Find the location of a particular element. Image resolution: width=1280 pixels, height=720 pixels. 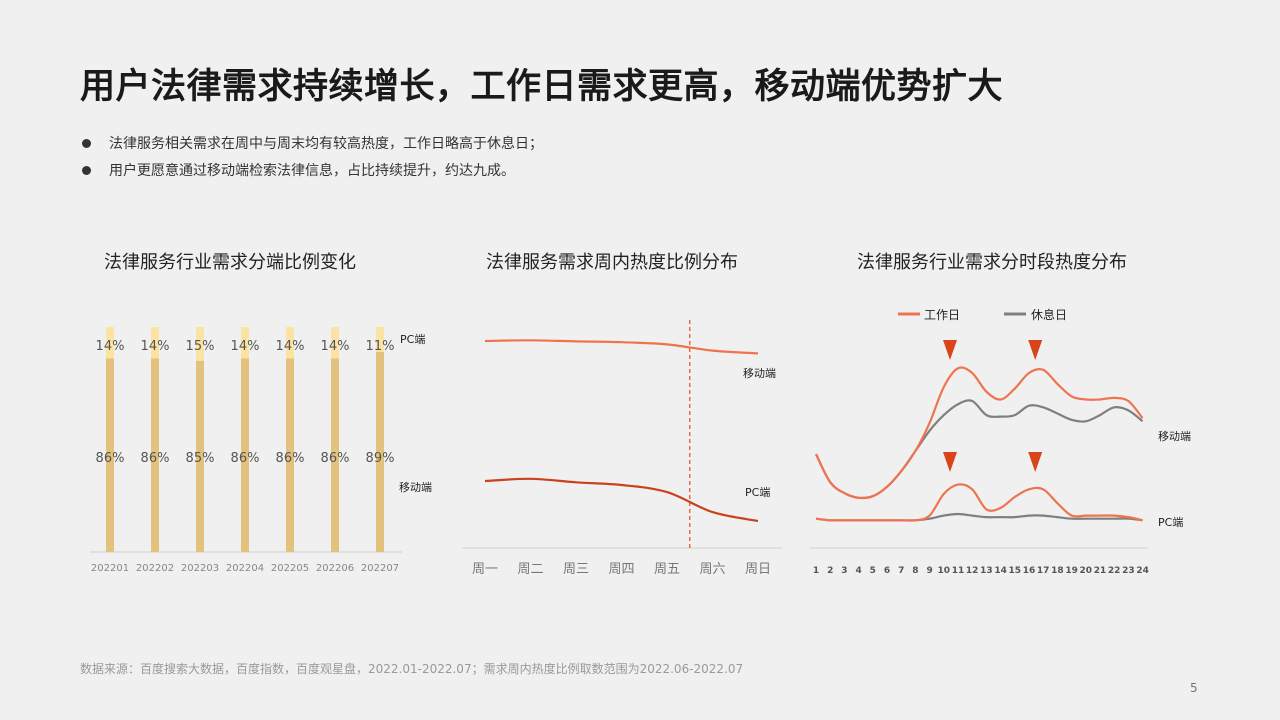

bullet-item: 用户更愿意通过移动端检索法律信息，占比持续提升，约达九成。 is located at coordinates (312, 174).